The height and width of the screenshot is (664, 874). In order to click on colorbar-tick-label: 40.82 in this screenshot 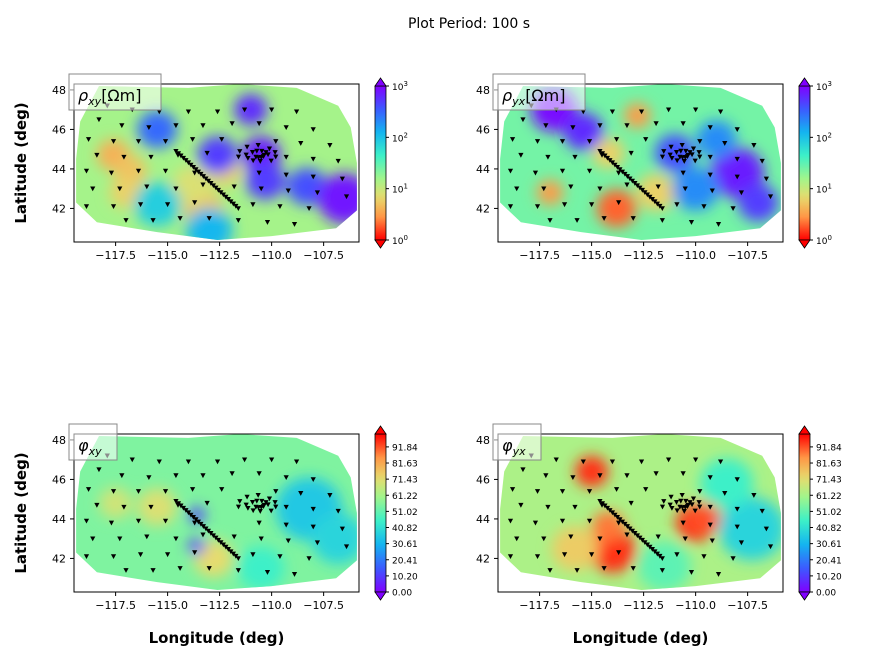, I will do `click(829, 529)`.